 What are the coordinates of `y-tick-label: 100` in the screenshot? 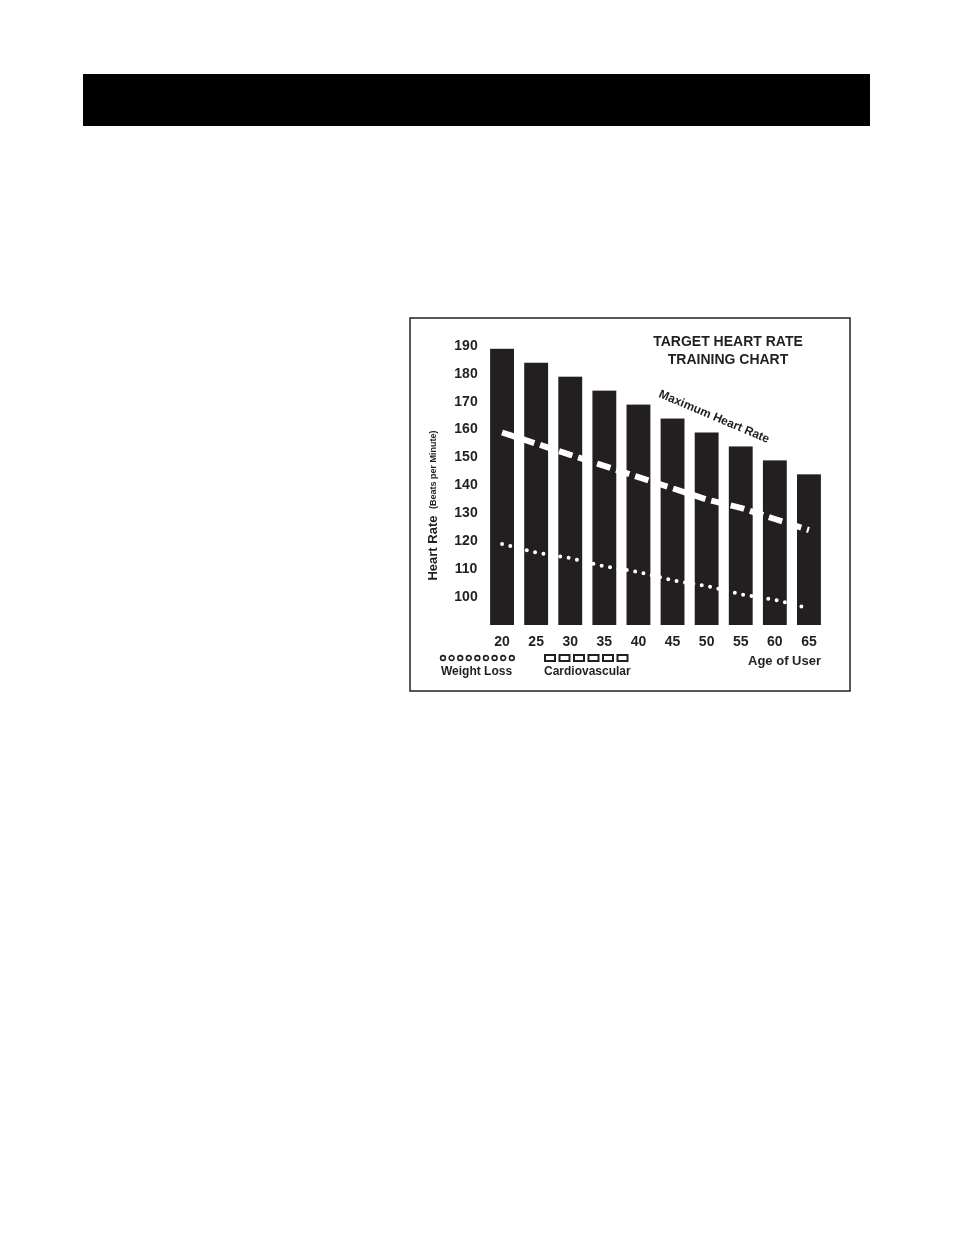 It's located at (466, 595).